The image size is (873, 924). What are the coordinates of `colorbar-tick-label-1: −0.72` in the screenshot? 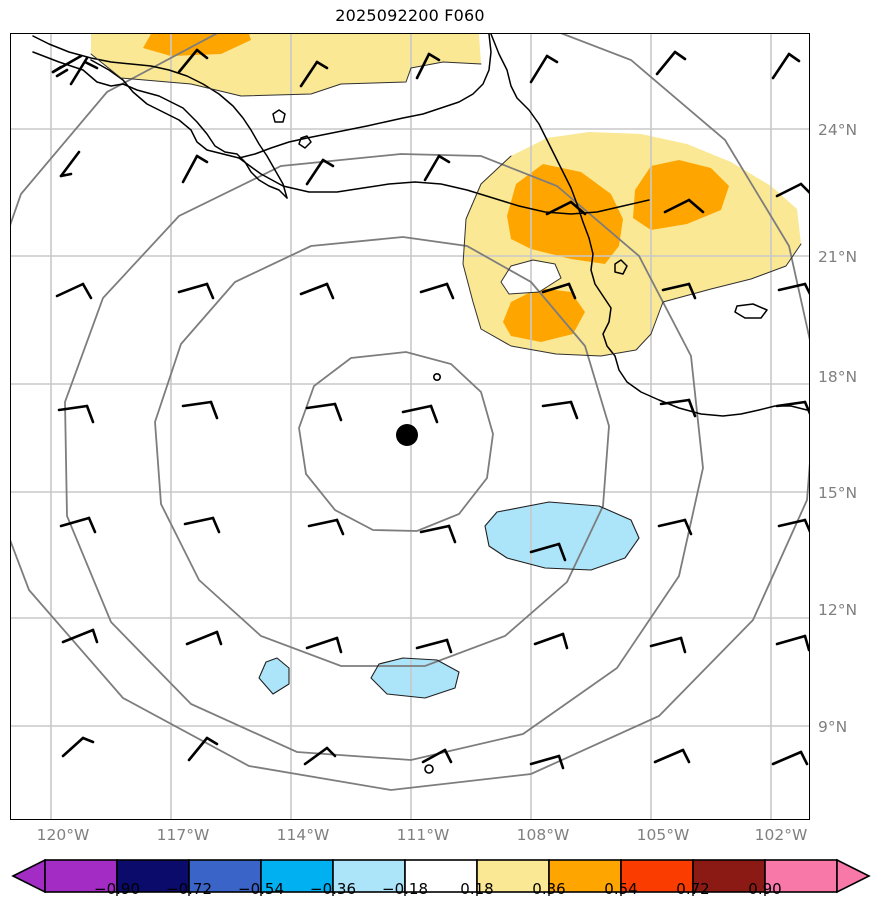 It's located at (189, 889).